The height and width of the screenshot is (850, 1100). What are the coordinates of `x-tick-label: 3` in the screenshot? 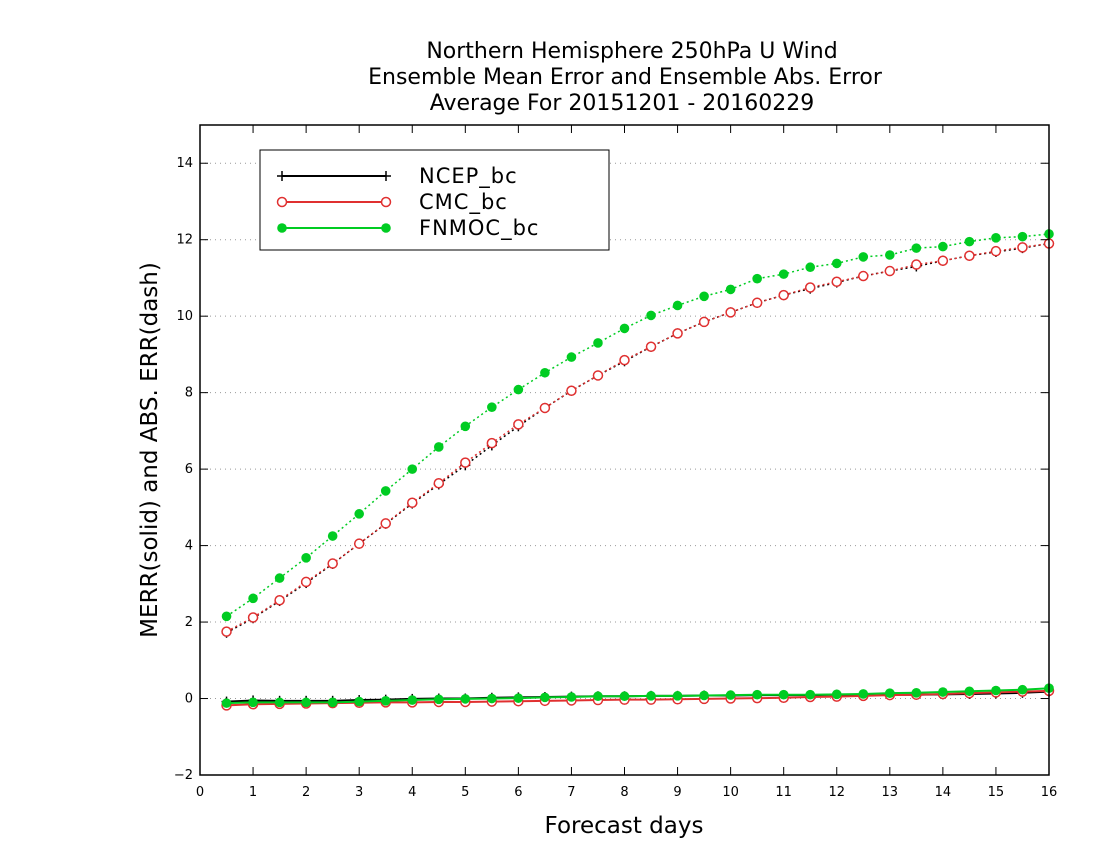 It's located at (359, 792).